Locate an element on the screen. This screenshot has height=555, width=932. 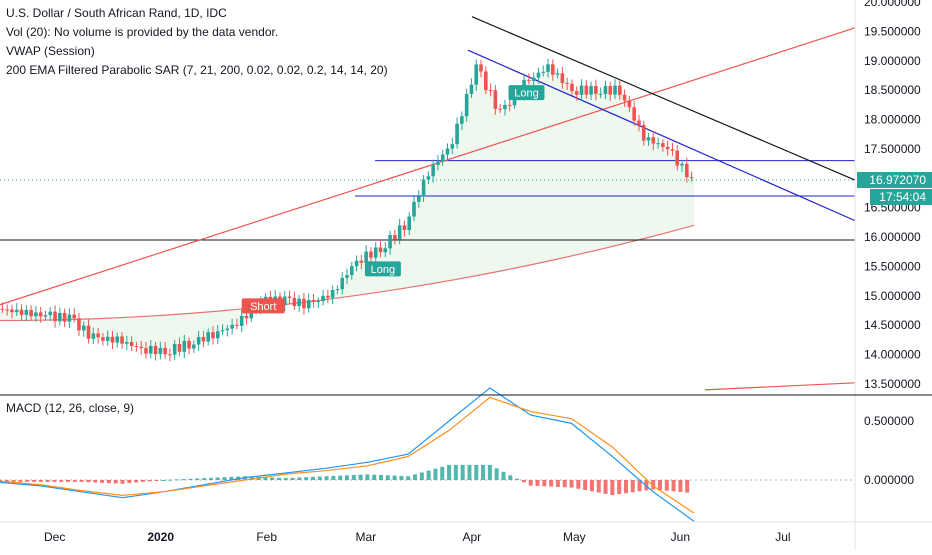
price-tick-label: 16.000000 is located at coordinates (892, 237).